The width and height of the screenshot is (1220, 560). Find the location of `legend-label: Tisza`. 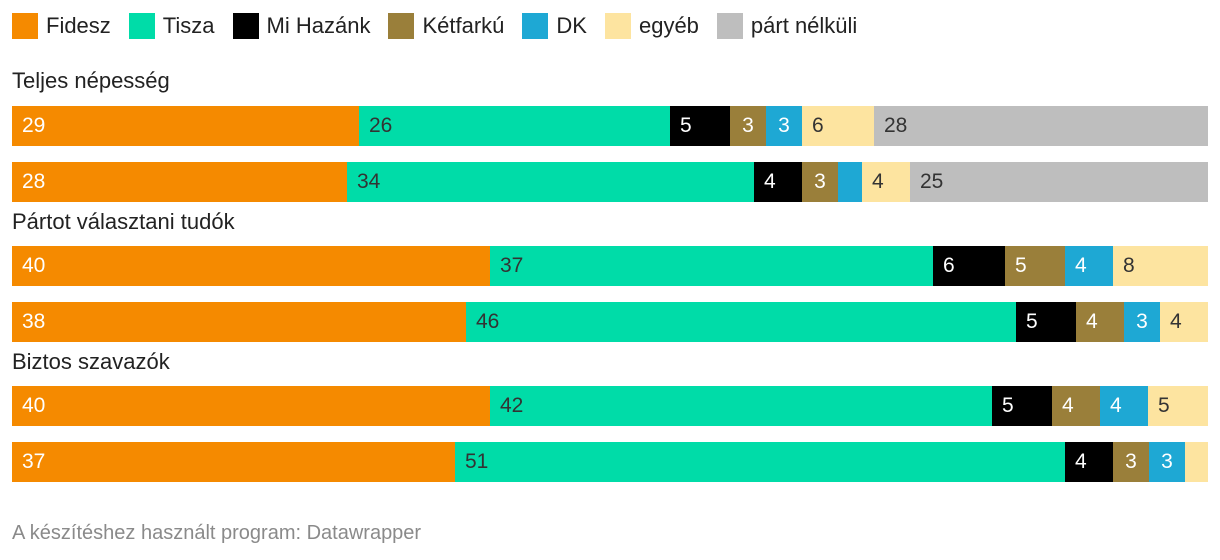

legend-label: Tisza is located at coordinates (188, 25).